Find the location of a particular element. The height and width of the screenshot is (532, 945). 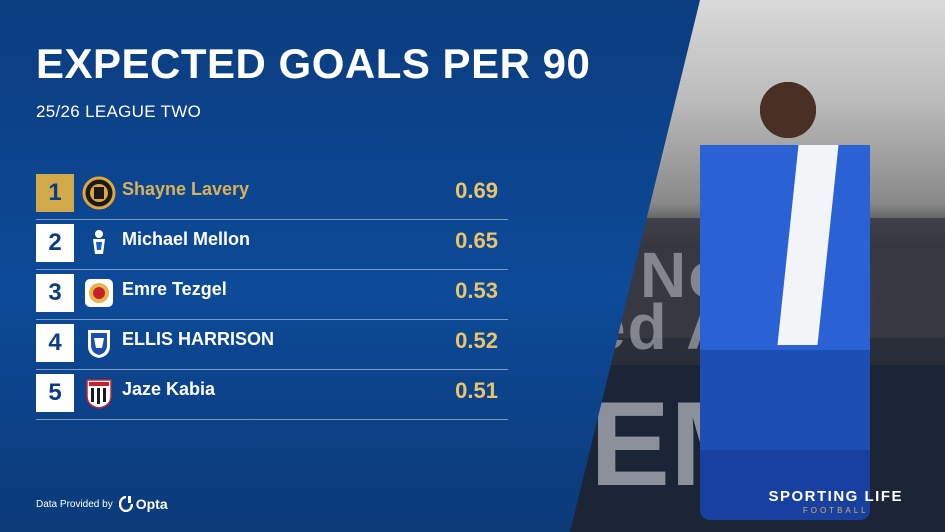

brand-name: SPORTING LIFE is located at coordinates (835, 496).